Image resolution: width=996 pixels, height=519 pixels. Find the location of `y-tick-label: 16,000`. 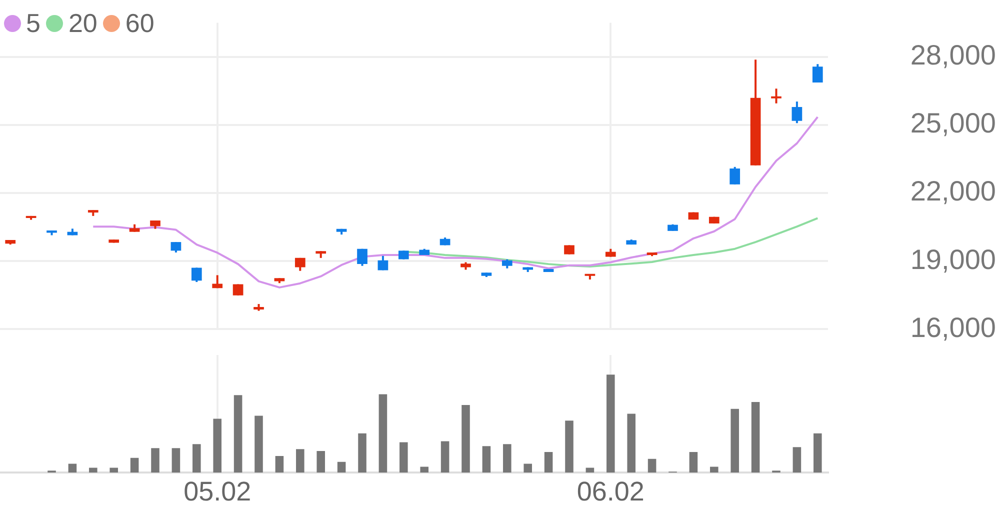

y-tick-label: 16,000 is located at coordinates (953, 327).